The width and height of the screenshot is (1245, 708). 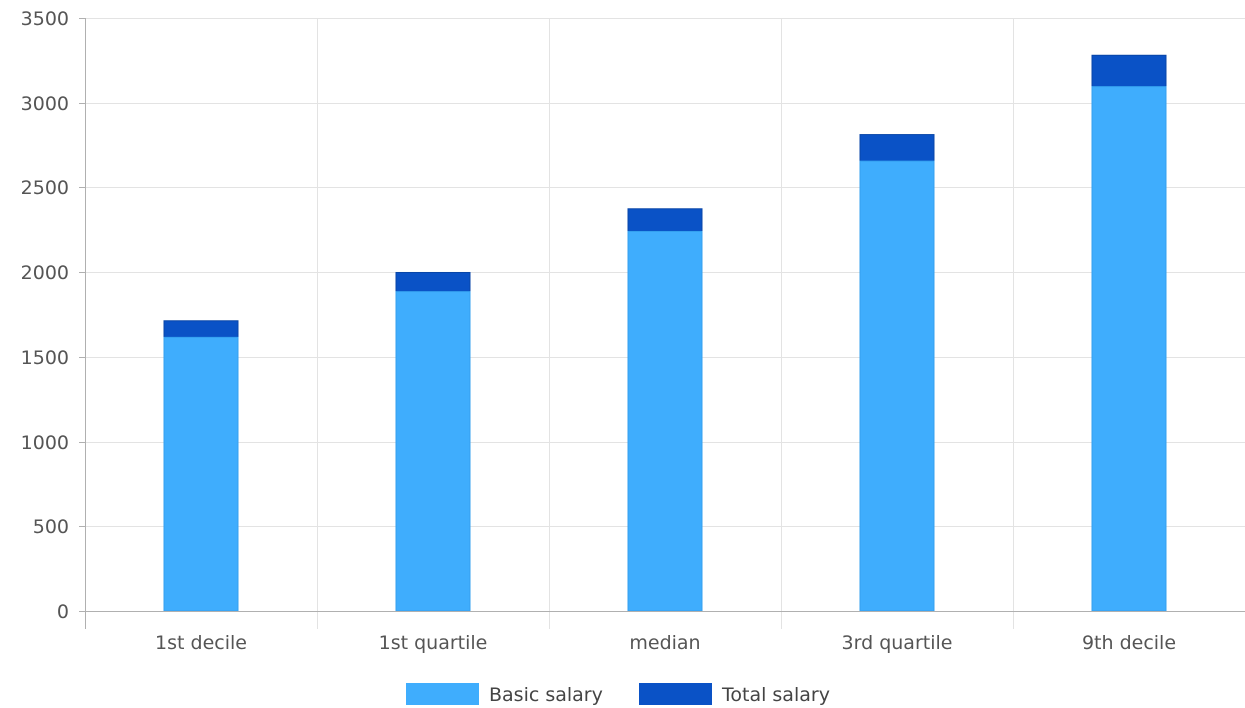 What do you see at coordinates (1129, 643) in the screenshot?
I see `x-tick-label: 9th decile` at bounding box center [1129, 643].